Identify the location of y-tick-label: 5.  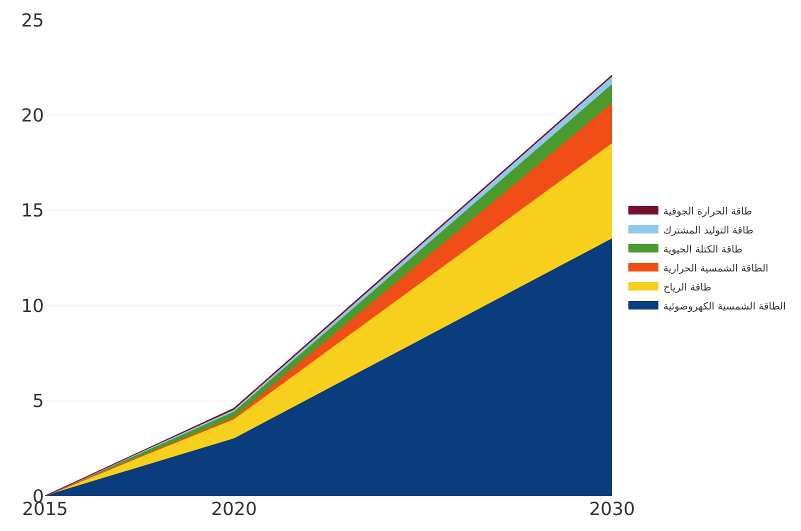
(38, 401).